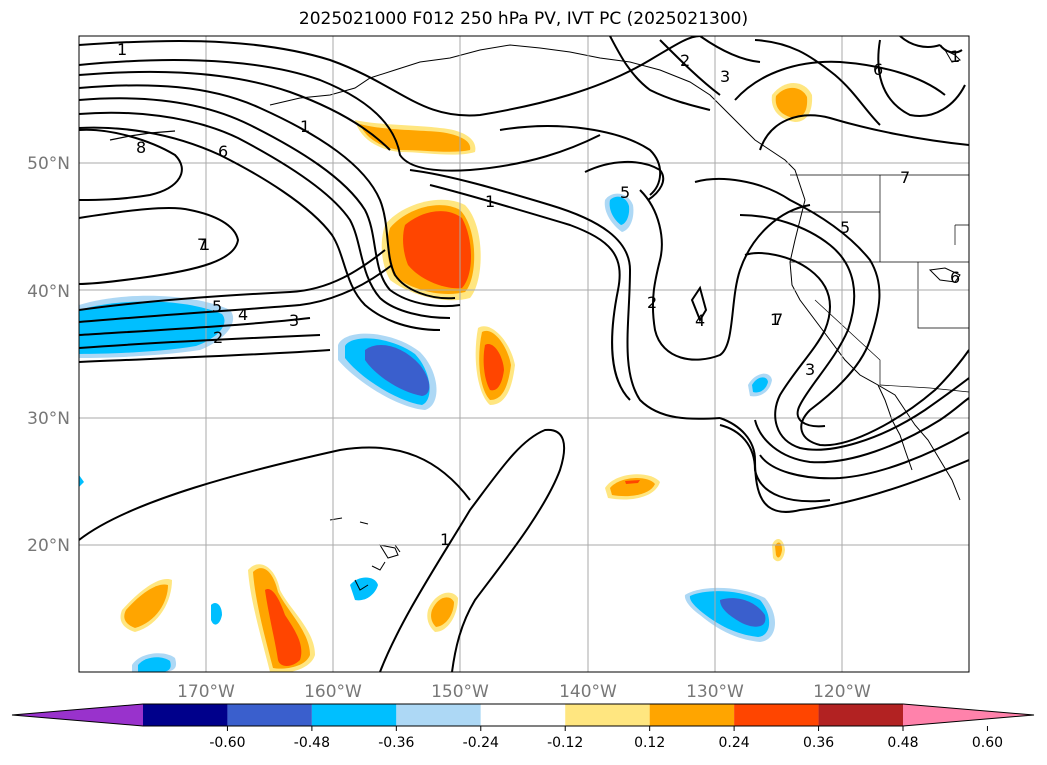 The height and width of the screenshot is (765, 1047). What do you see at coordinates (565, 743) in the screenshot?
I see `colorbar-tick-label: -0.12` at bounding box center [565, 743].